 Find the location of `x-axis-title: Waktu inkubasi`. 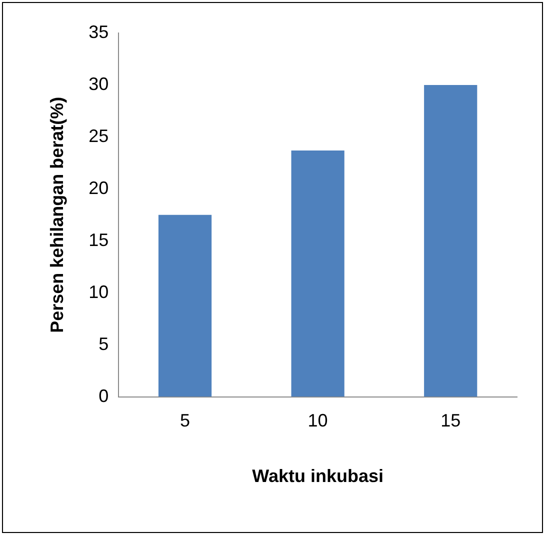

x-axis-title: Waktu inkubasi is located at coordinates (318, 476).